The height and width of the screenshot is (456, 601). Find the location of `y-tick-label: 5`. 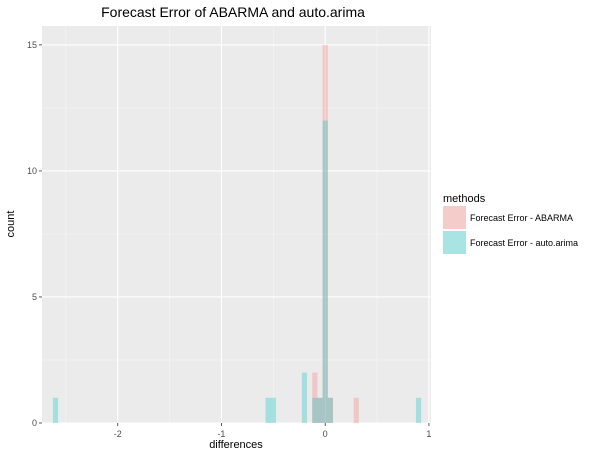

y-tick-label: 5 is located at coordinates (34, 297).